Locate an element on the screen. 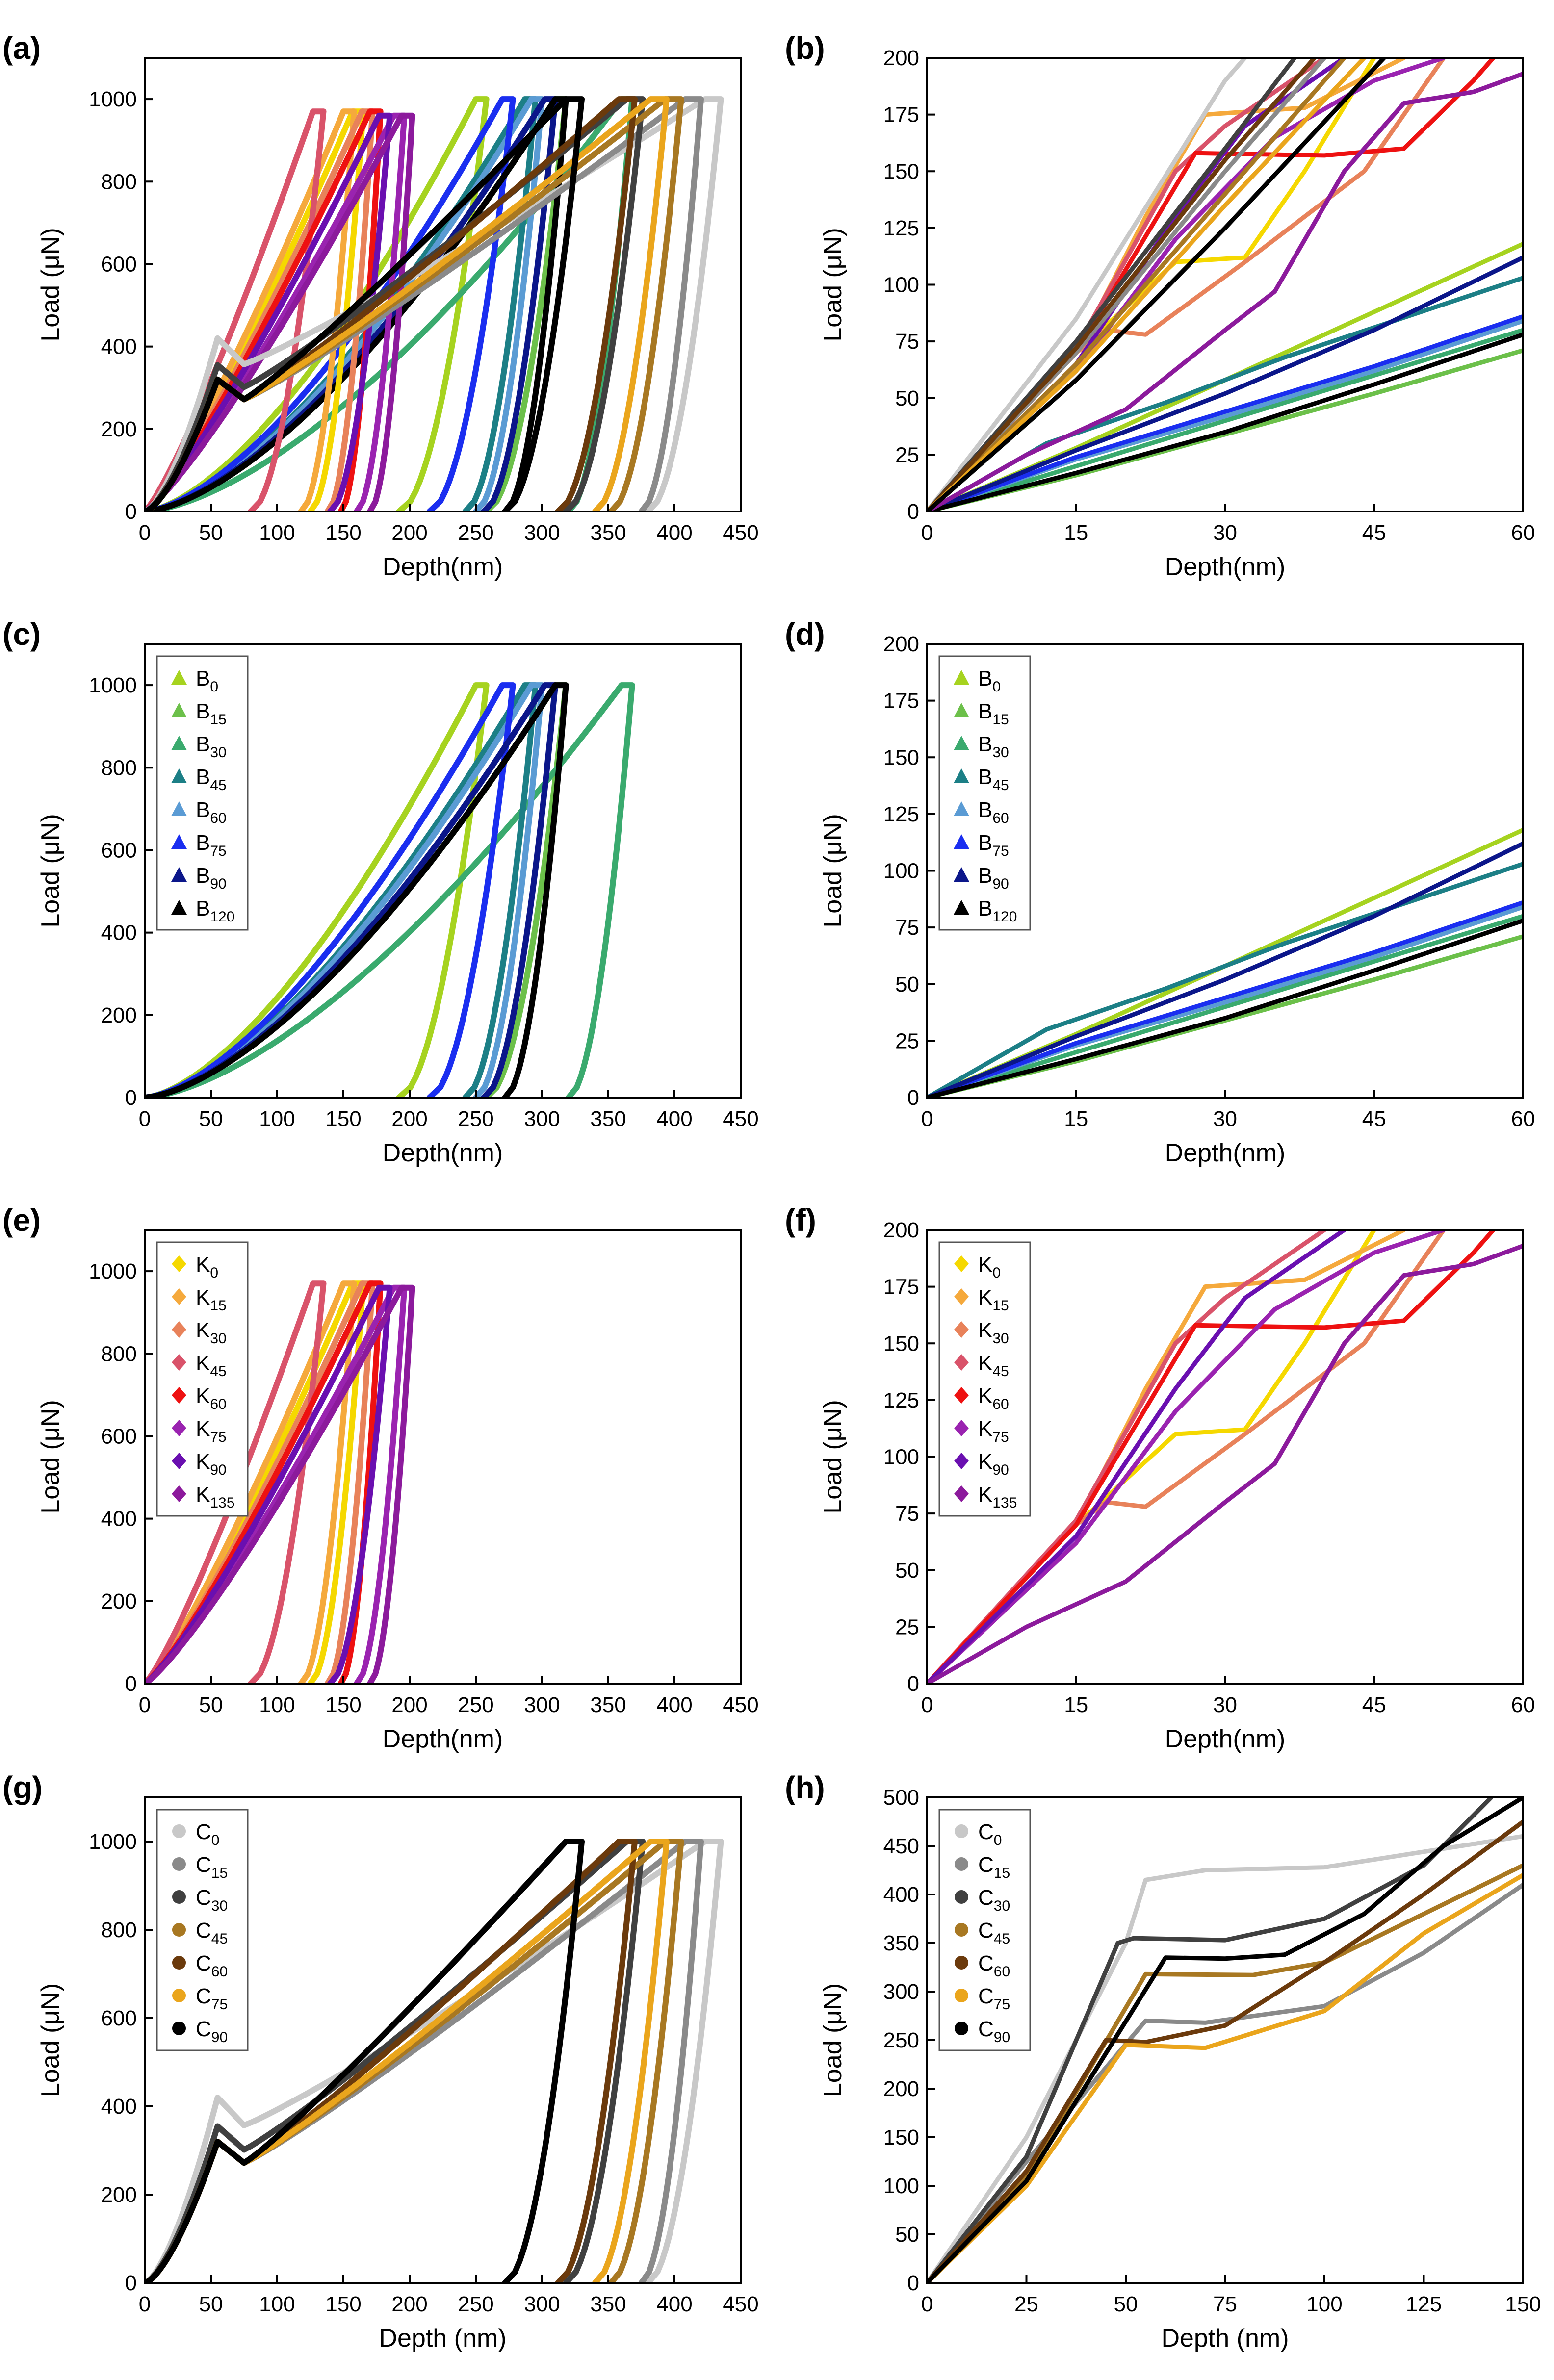  x-tick-label: 75 is located at coordinates (1225, 2304).